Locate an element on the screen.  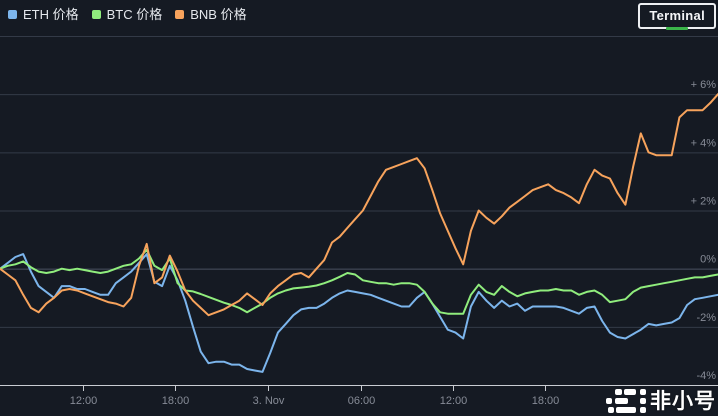
legend-swatch-eth is located at coordinates (12, 14).